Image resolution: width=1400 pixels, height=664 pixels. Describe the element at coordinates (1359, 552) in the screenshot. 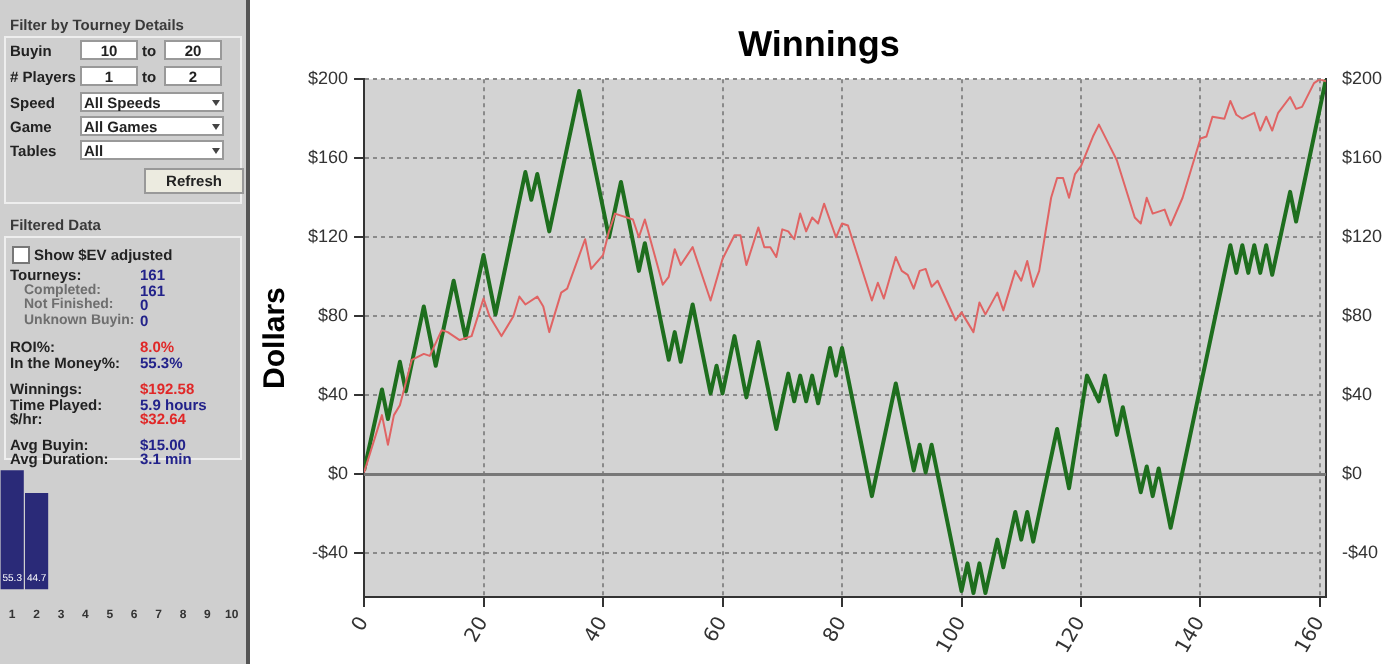

I see `y2-tick-label: -$40` at that location.